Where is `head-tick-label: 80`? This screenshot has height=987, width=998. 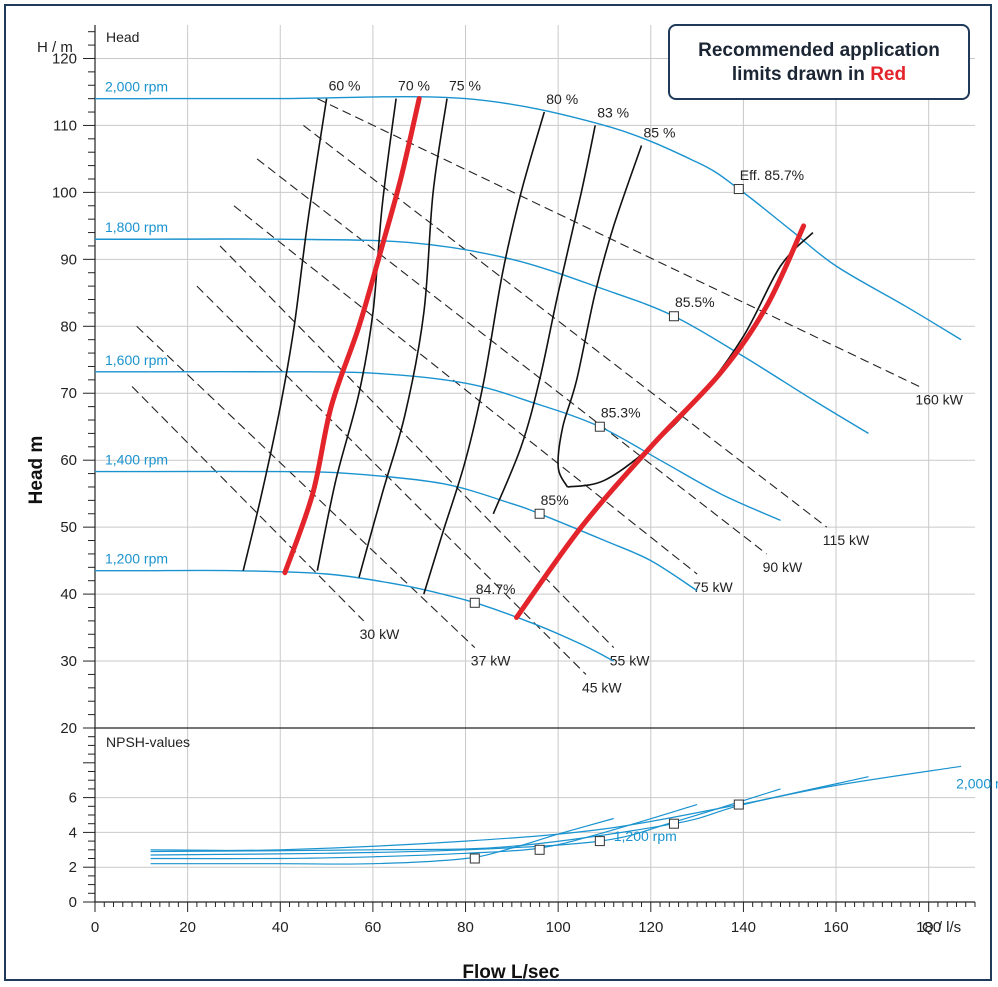
head-tick-label: 80 is located at coordinates (68, 326).